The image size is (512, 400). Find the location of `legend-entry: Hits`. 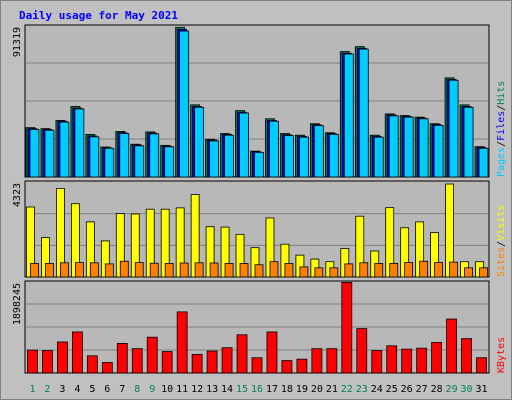

legend-entry: Hits is located at coordinates (501, 93).